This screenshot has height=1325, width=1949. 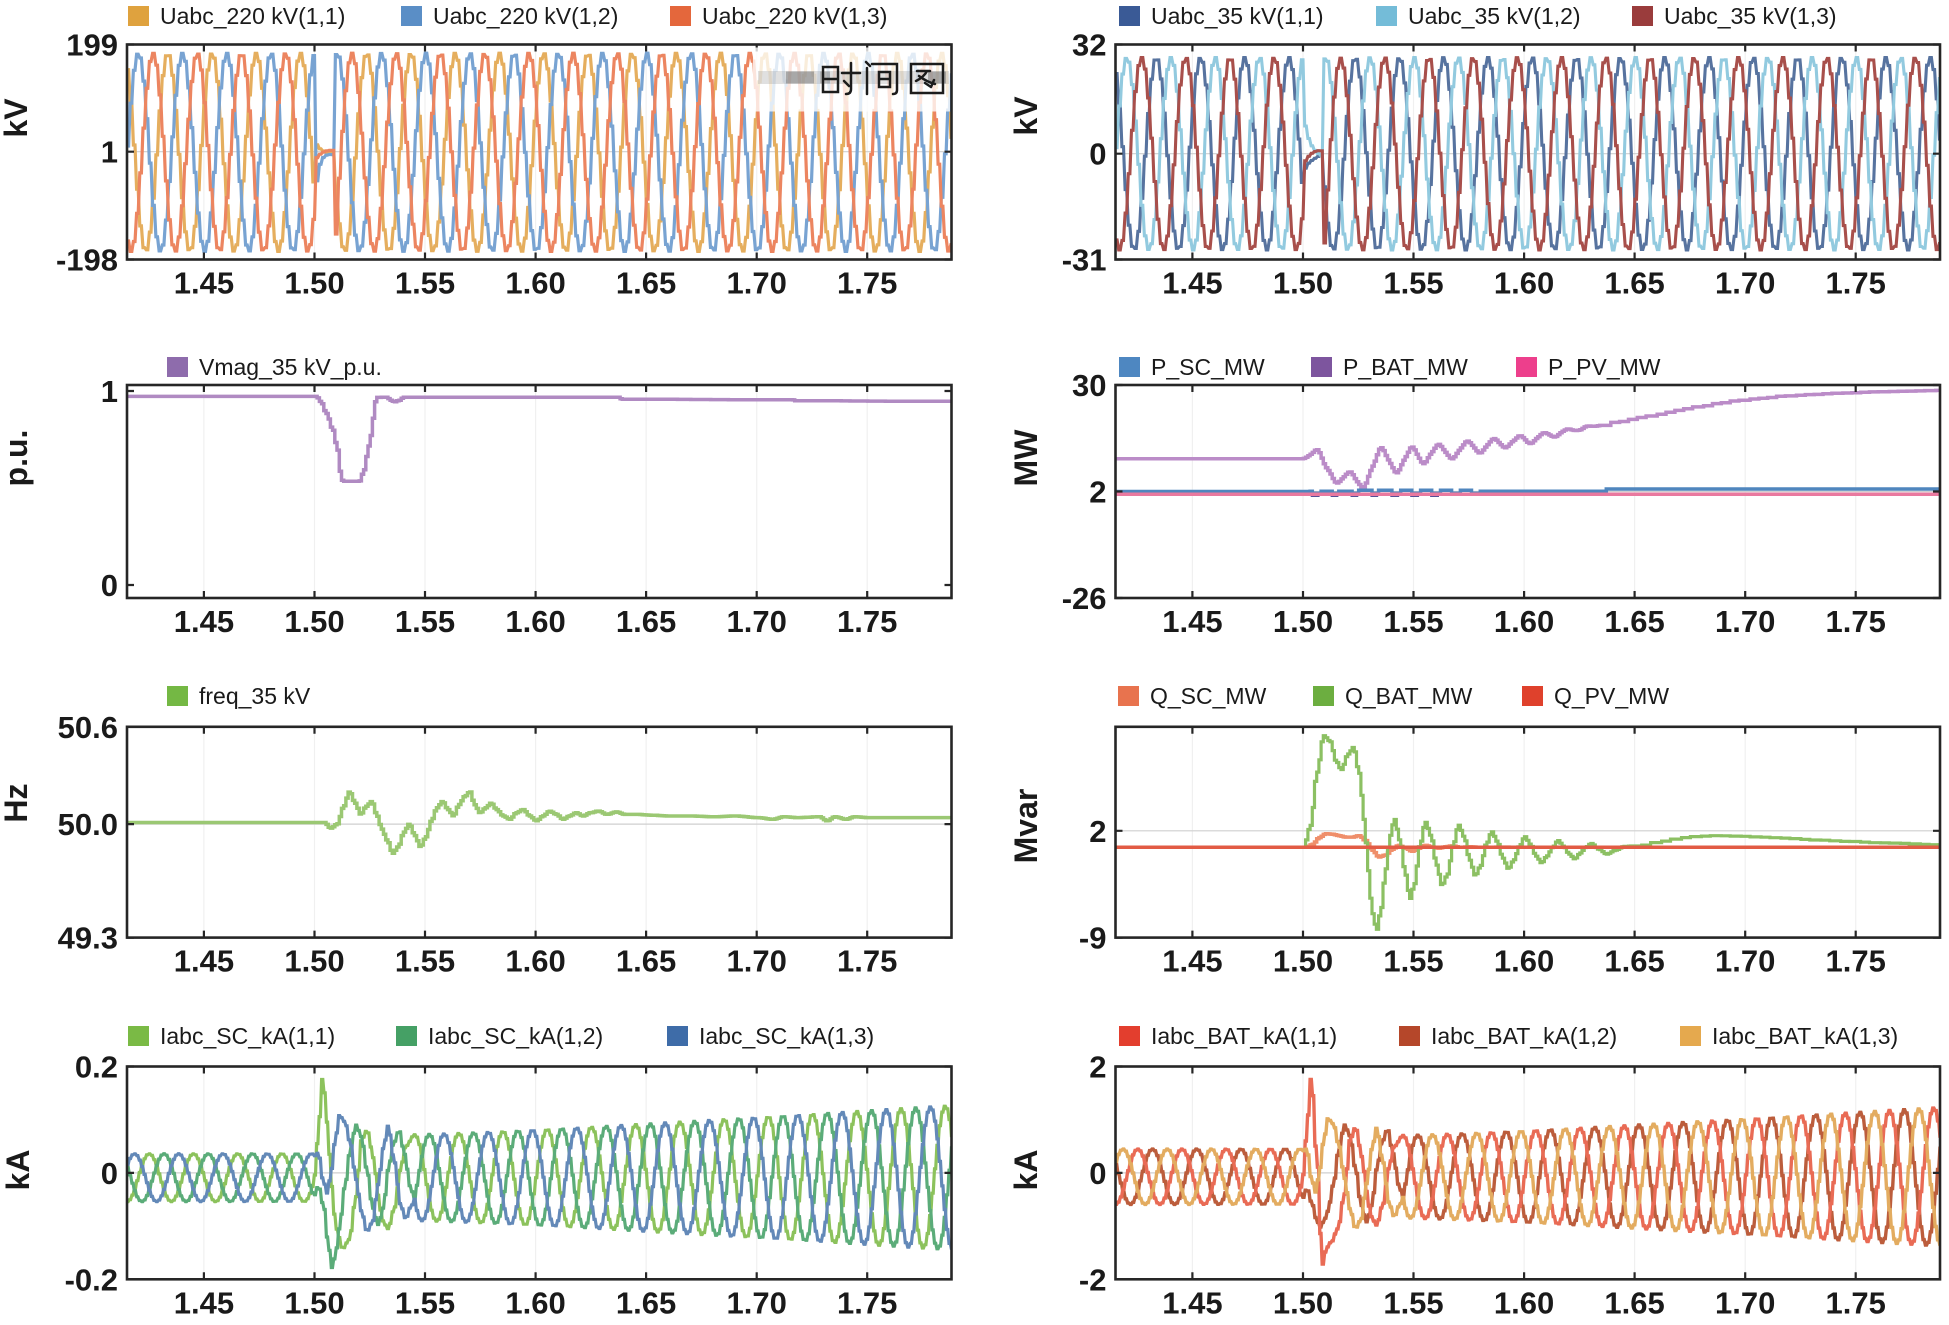 I want to click on svg-text: 49.3, so click(x=88, y=938).